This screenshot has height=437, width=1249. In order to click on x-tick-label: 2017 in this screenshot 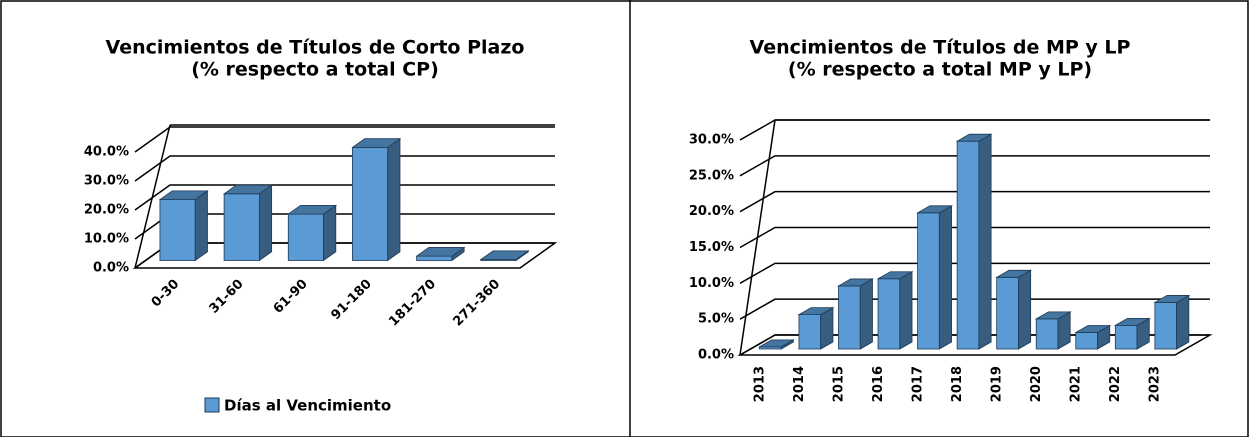, I will do `click(917, 384)`.